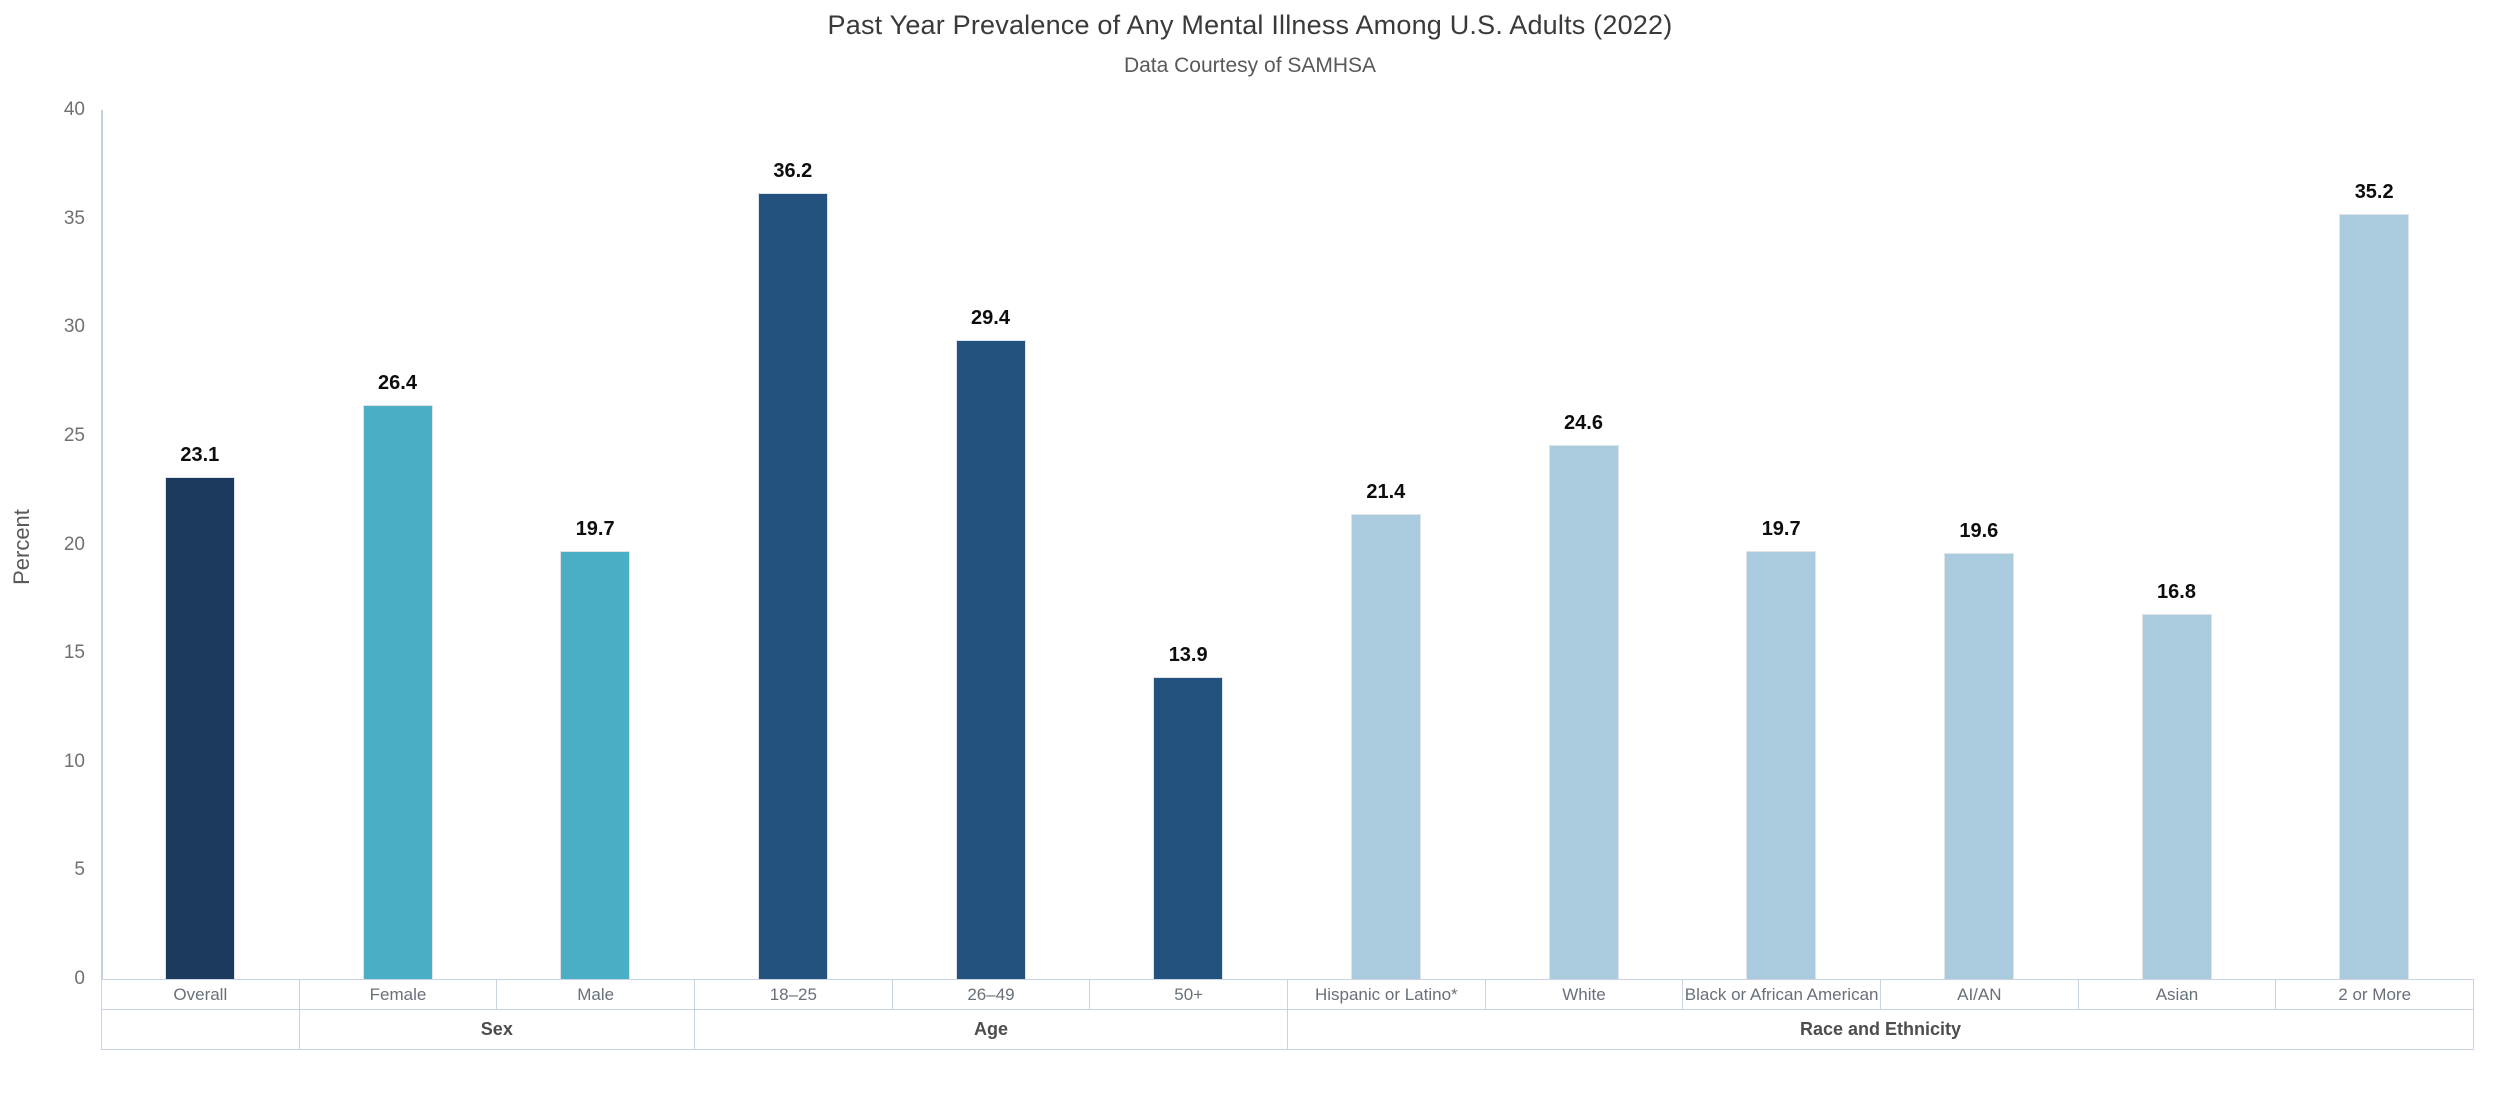  What do you see at coordinates (2374, 192) in the screenshot?
I see `bar-value-label: 35.2` at bounding box center [2374, 192].